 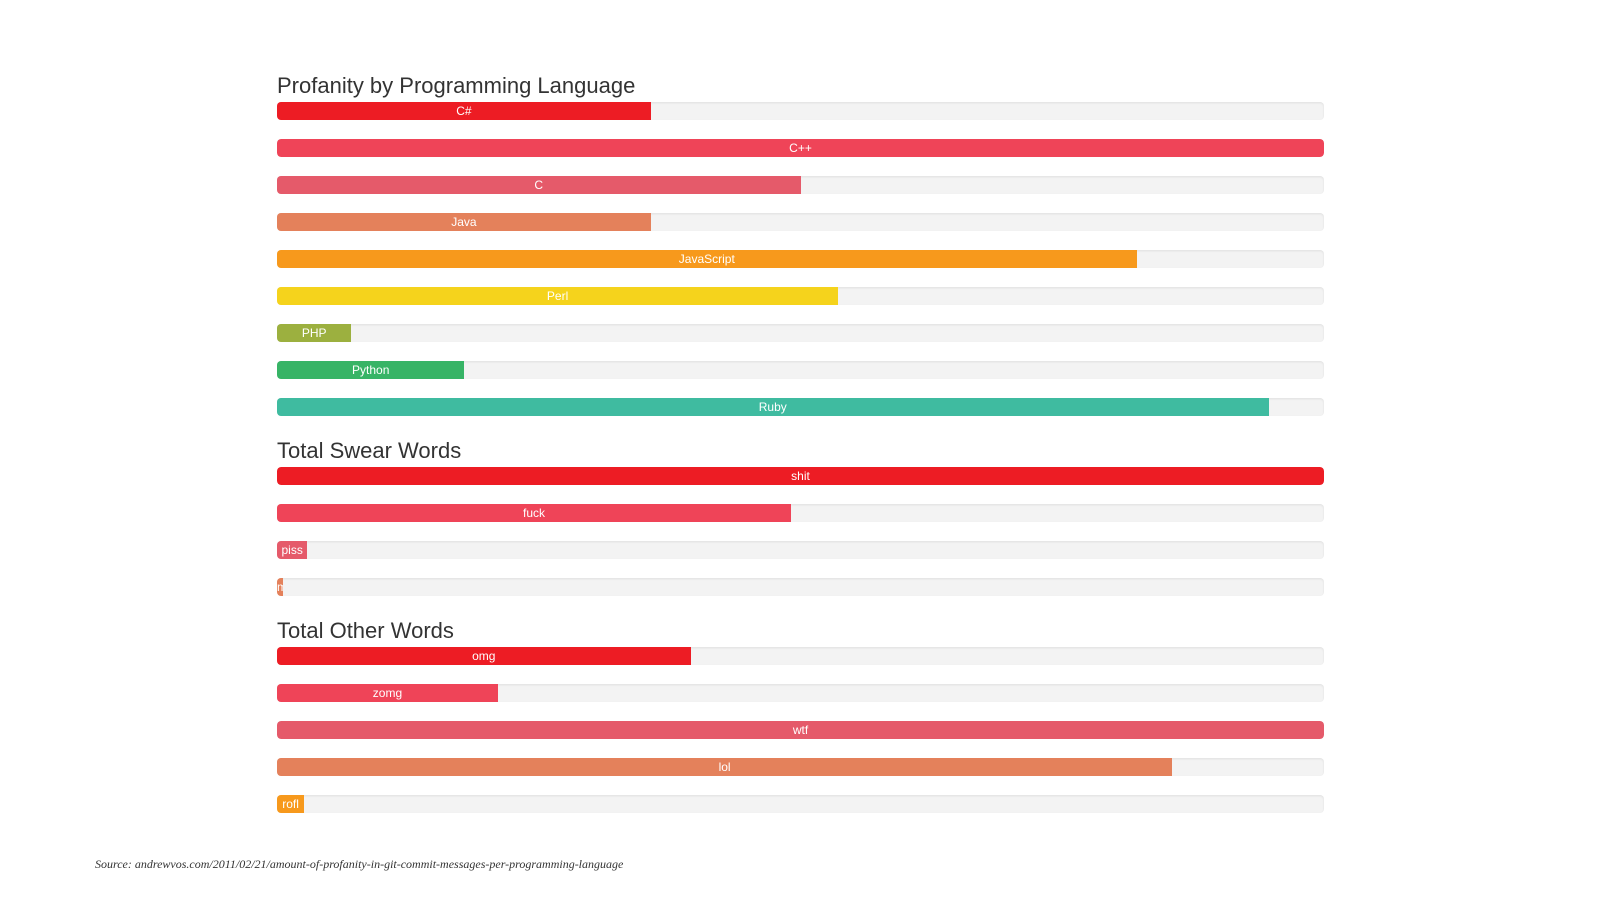 I want to click on bar-label: C#, so click(x=464, y=111).